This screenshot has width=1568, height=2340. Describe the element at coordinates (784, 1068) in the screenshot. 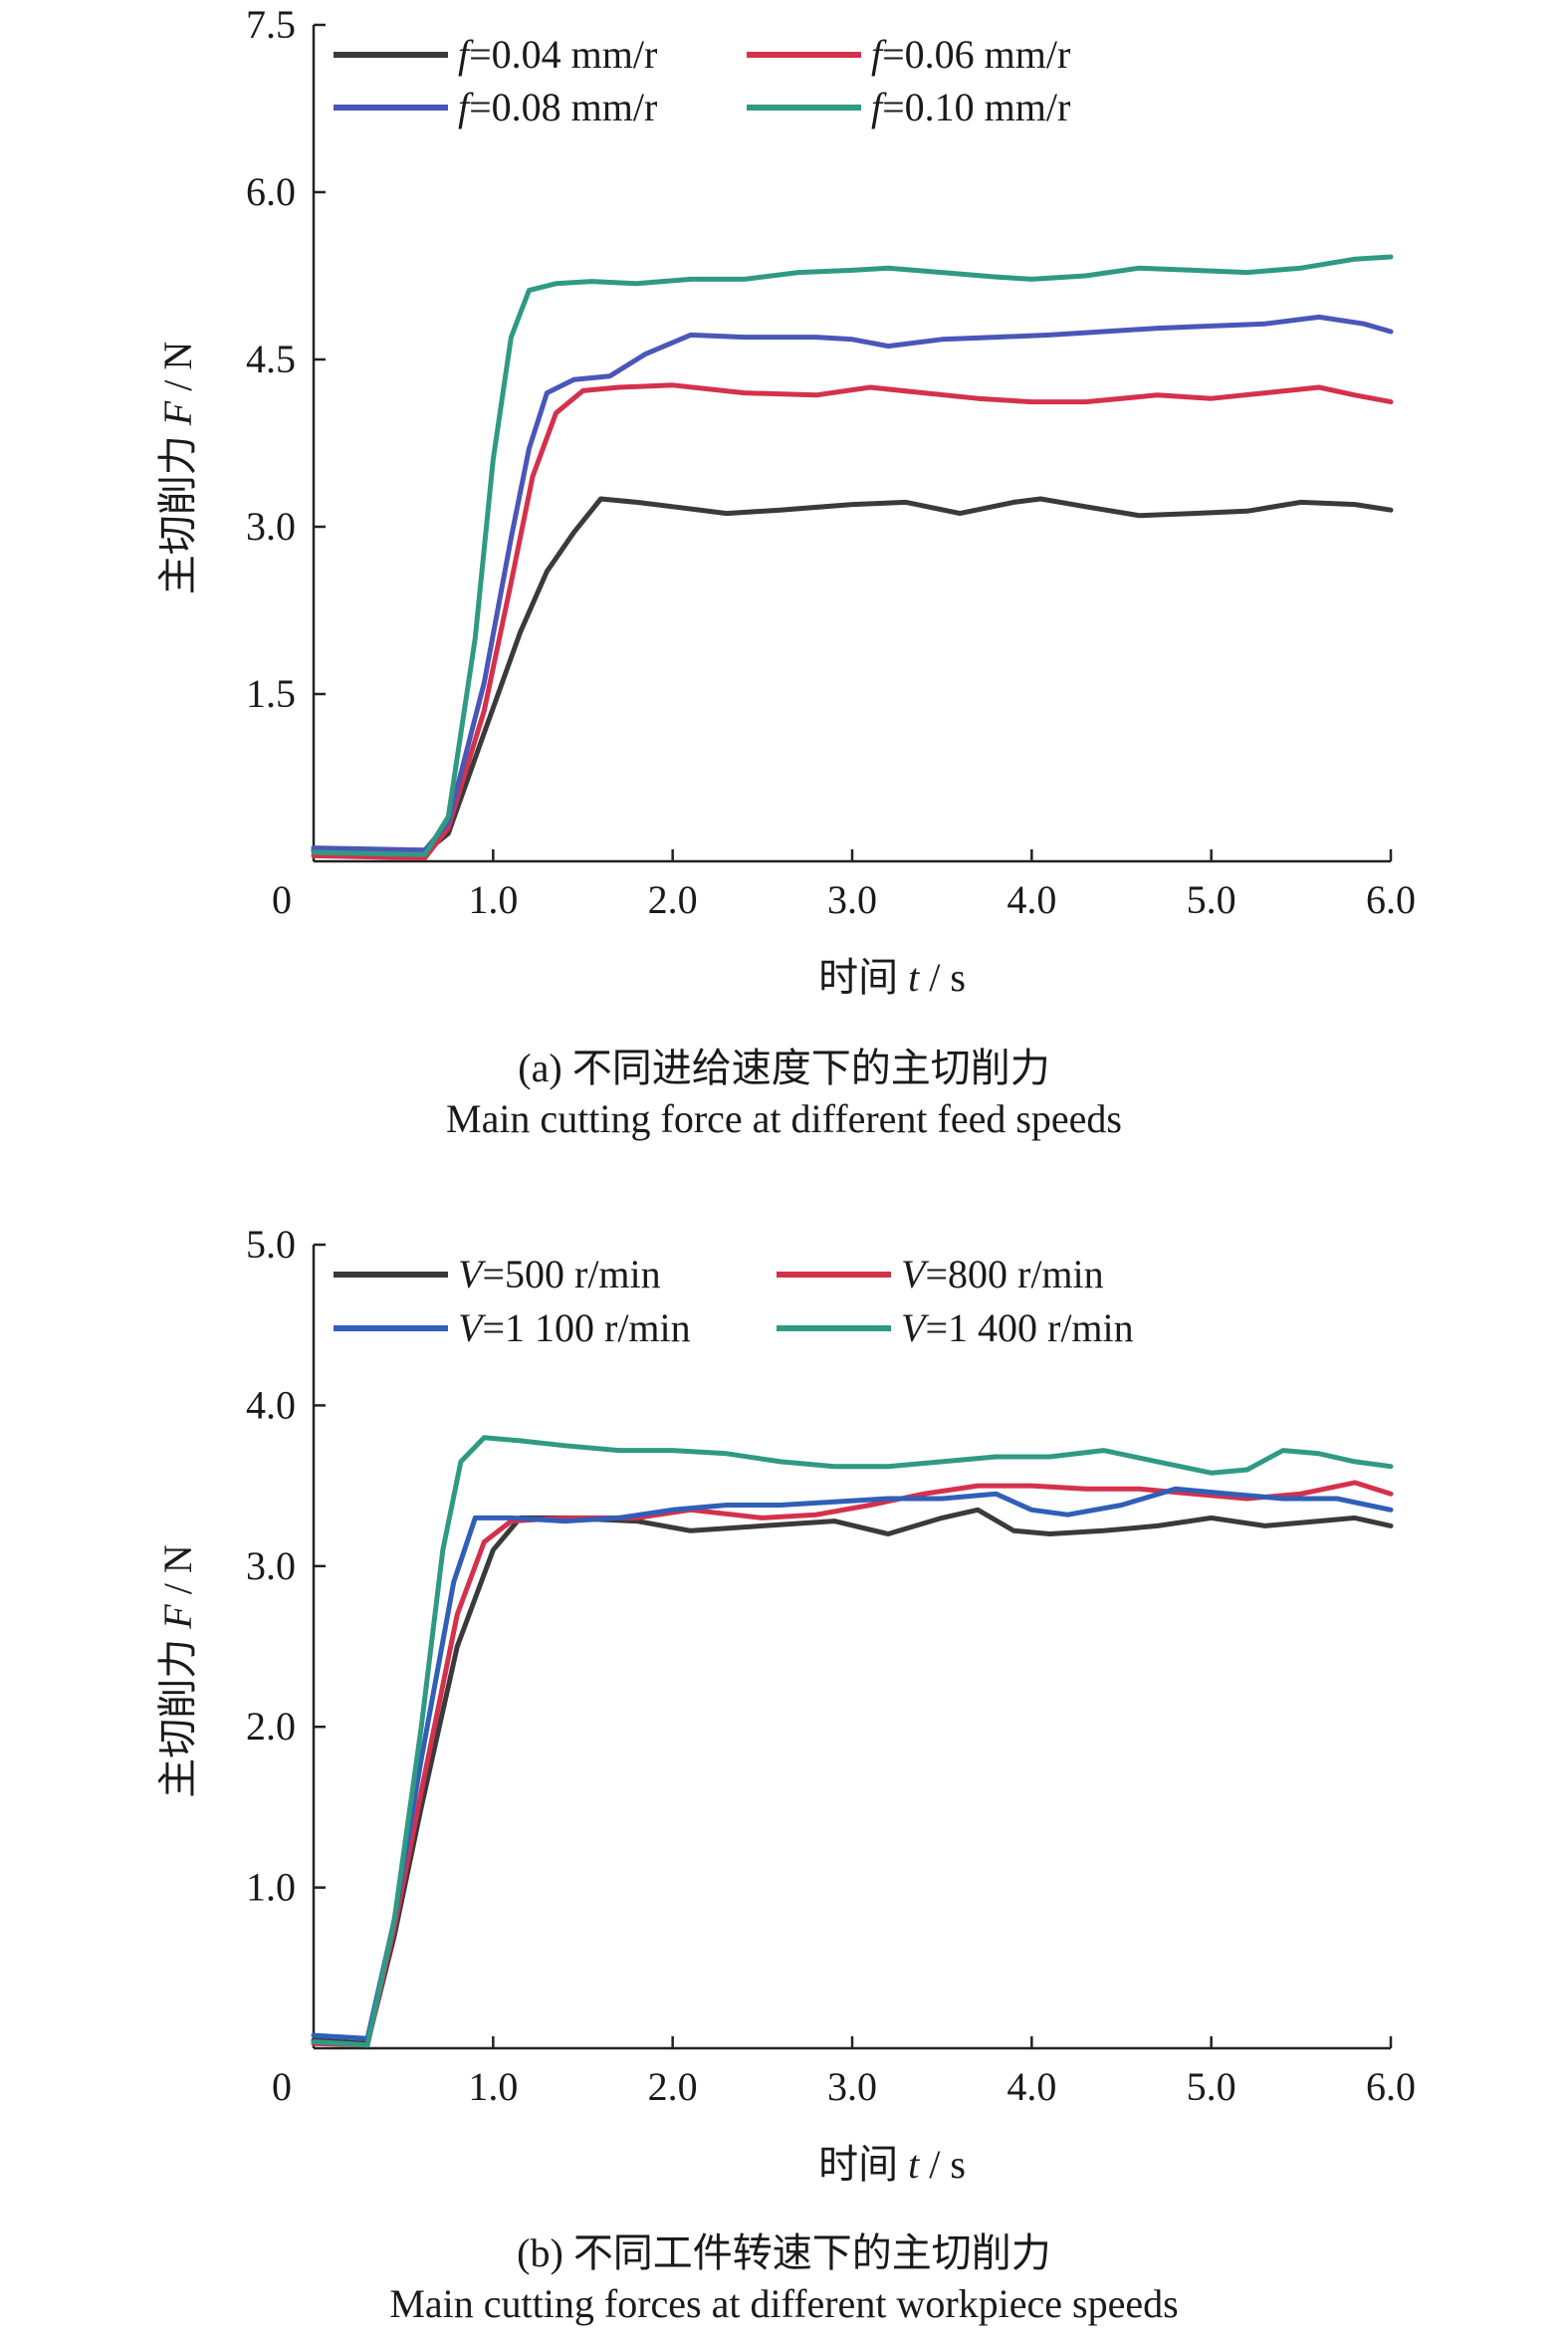

I see `caption-a-cn: (a) 不同进给速度下的主切削力` at that location.